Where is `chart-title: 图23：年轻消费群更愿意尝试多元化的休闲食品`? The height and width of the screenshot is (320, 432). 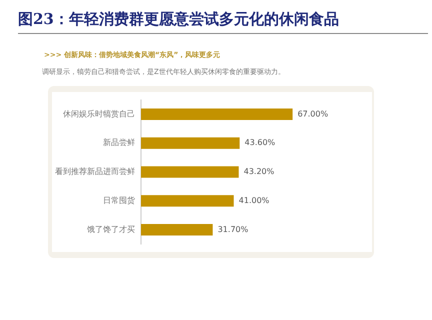 chart-title: 图23：年轻消费群更愿意尝试多元化的休闲食品 is located at coordinates (223, 22).